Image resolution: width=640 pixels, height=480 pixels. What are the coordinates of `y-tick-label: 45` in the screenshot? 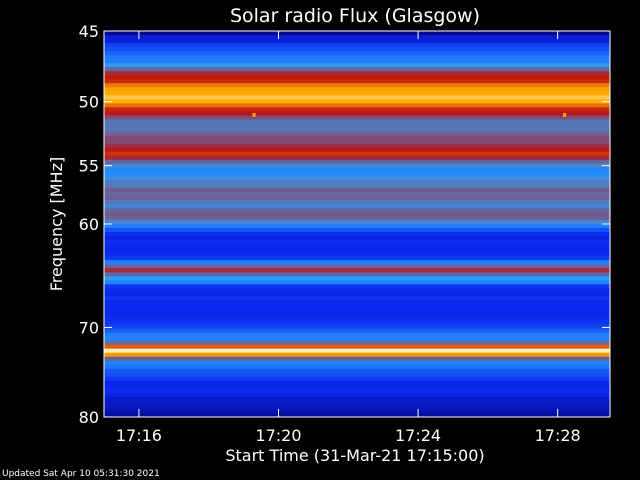 It's located at (89, 31).